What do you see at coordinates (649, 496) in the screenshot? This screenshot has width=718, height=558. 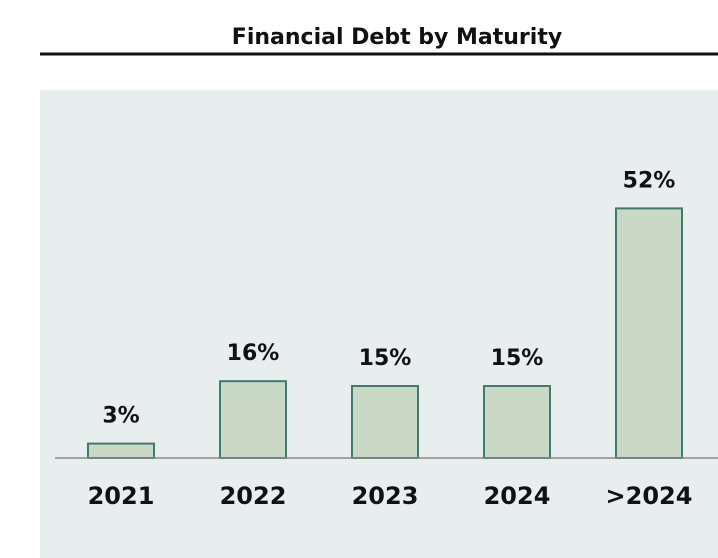 I see `x-tick-label: >2024` at bounding box center [649, 496].